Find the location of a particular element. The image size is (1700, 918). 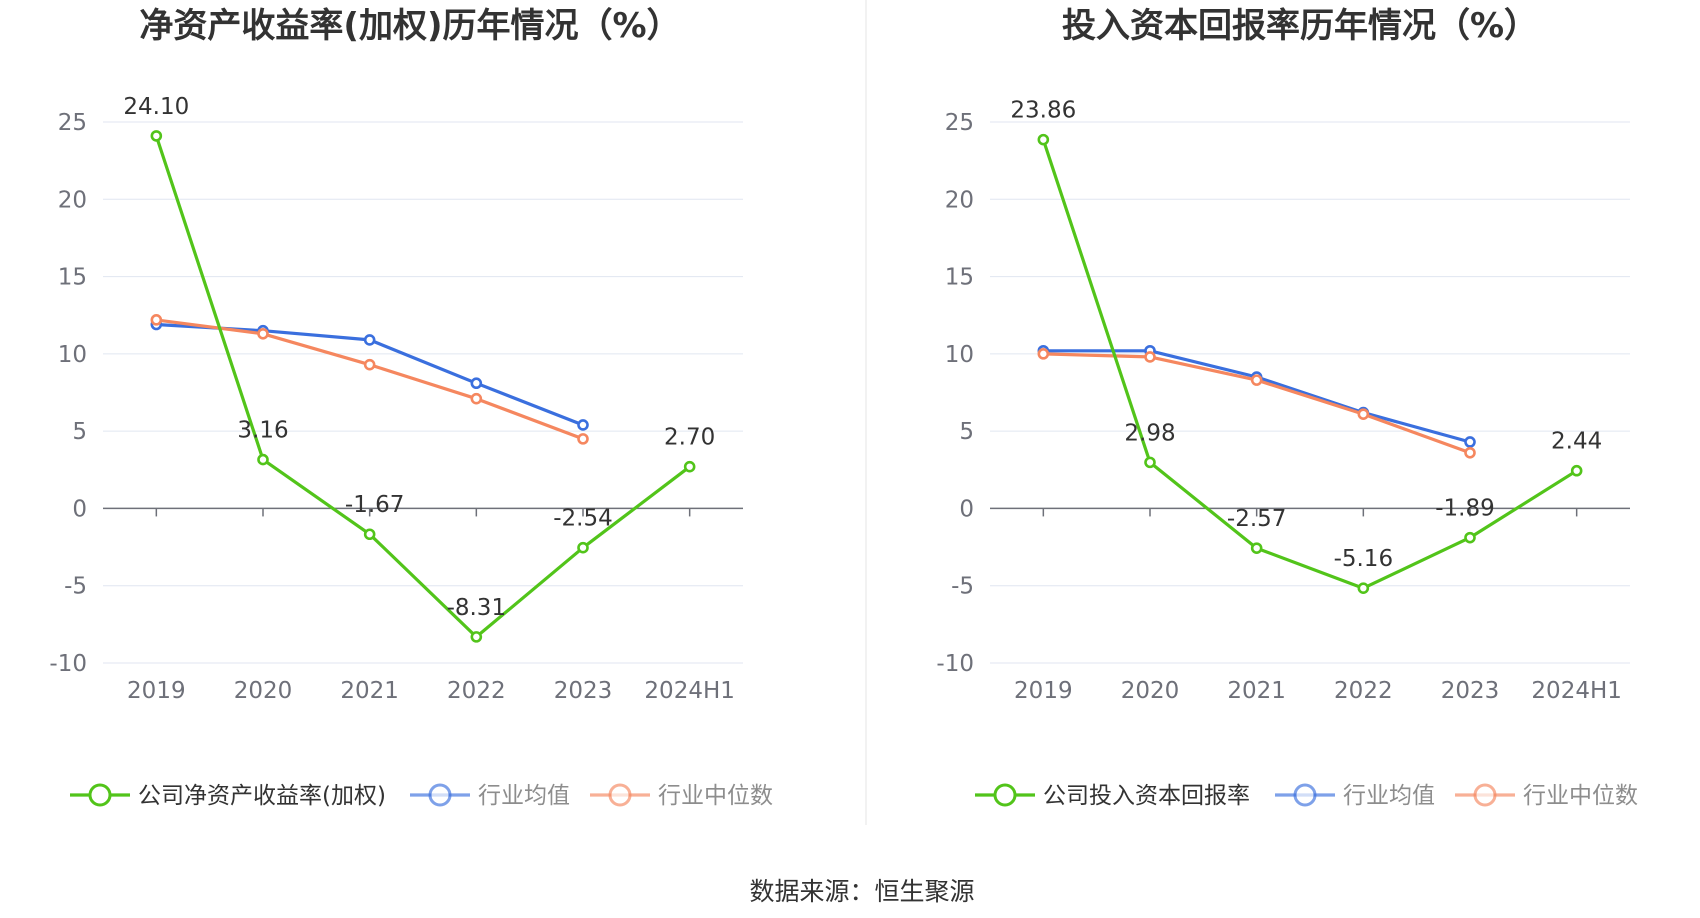

data-label: 2.44 is located at coordinates (1576, 442).